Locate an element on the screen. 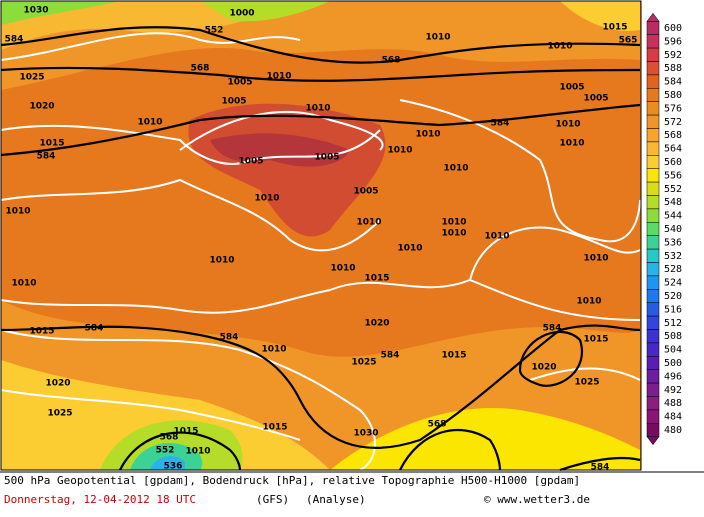 The image size is (704, 517). colorbar-cap is located at coordinates (653, 17).